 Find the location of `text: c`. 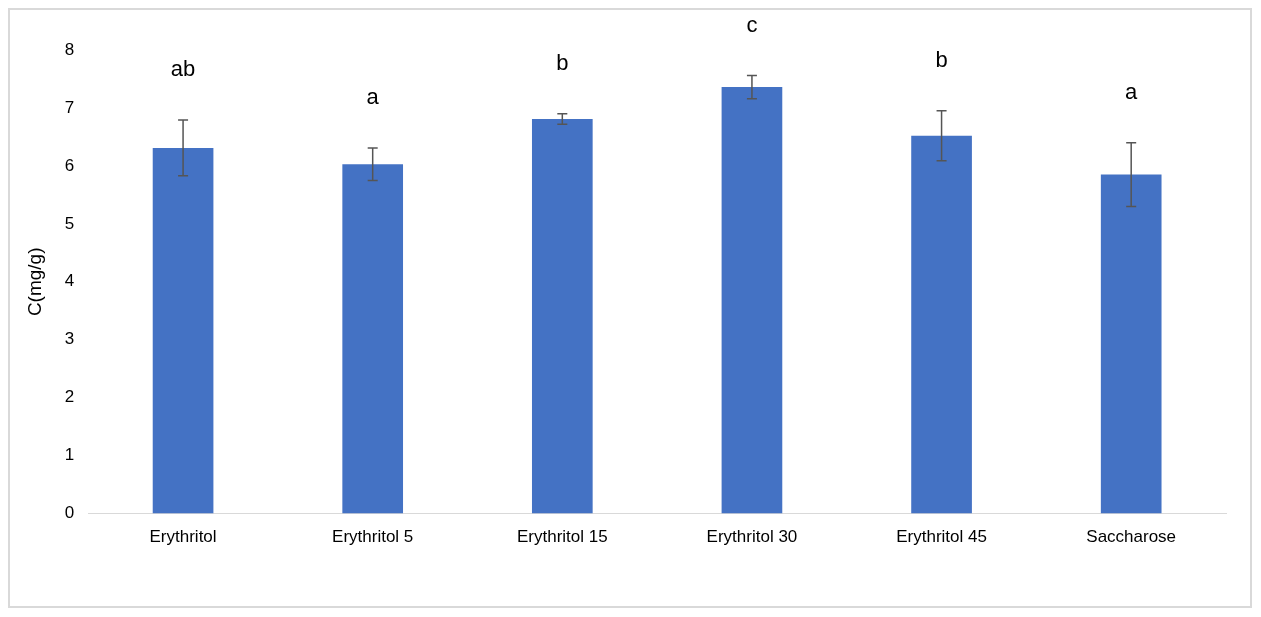

text: c is located at coordinates (752, 24).